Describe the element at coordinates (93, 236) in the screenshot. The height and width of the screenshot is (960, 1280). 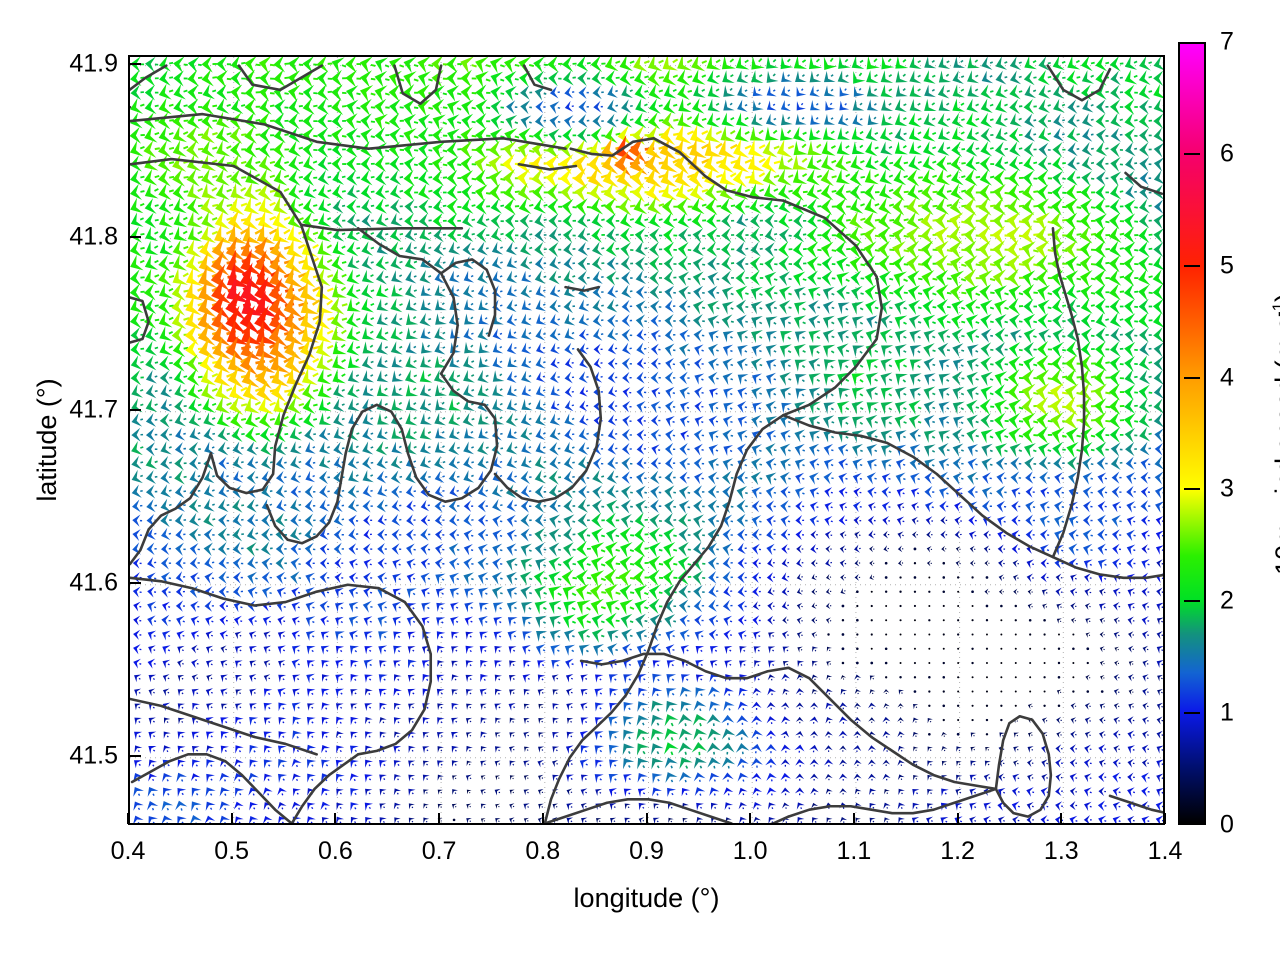
I see `y-axis-tick-label: 41.8` at that location.